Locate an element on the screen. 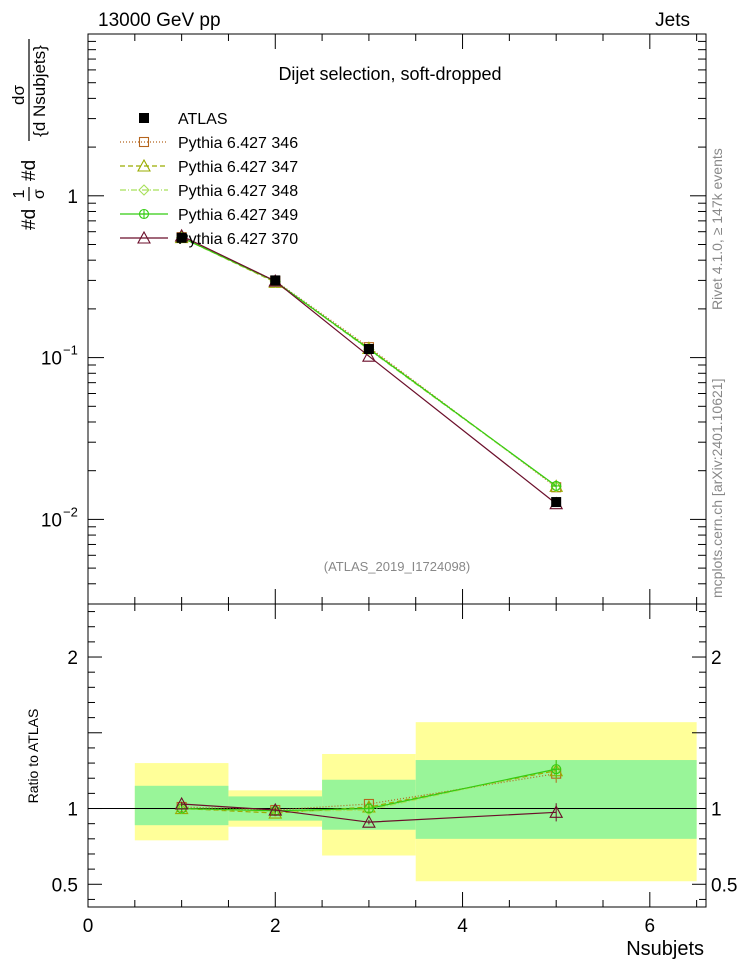 The width and height of the screenshot is (746, 972). main-line-Pythia-6.427-346 is located at coordinates (369, 362).